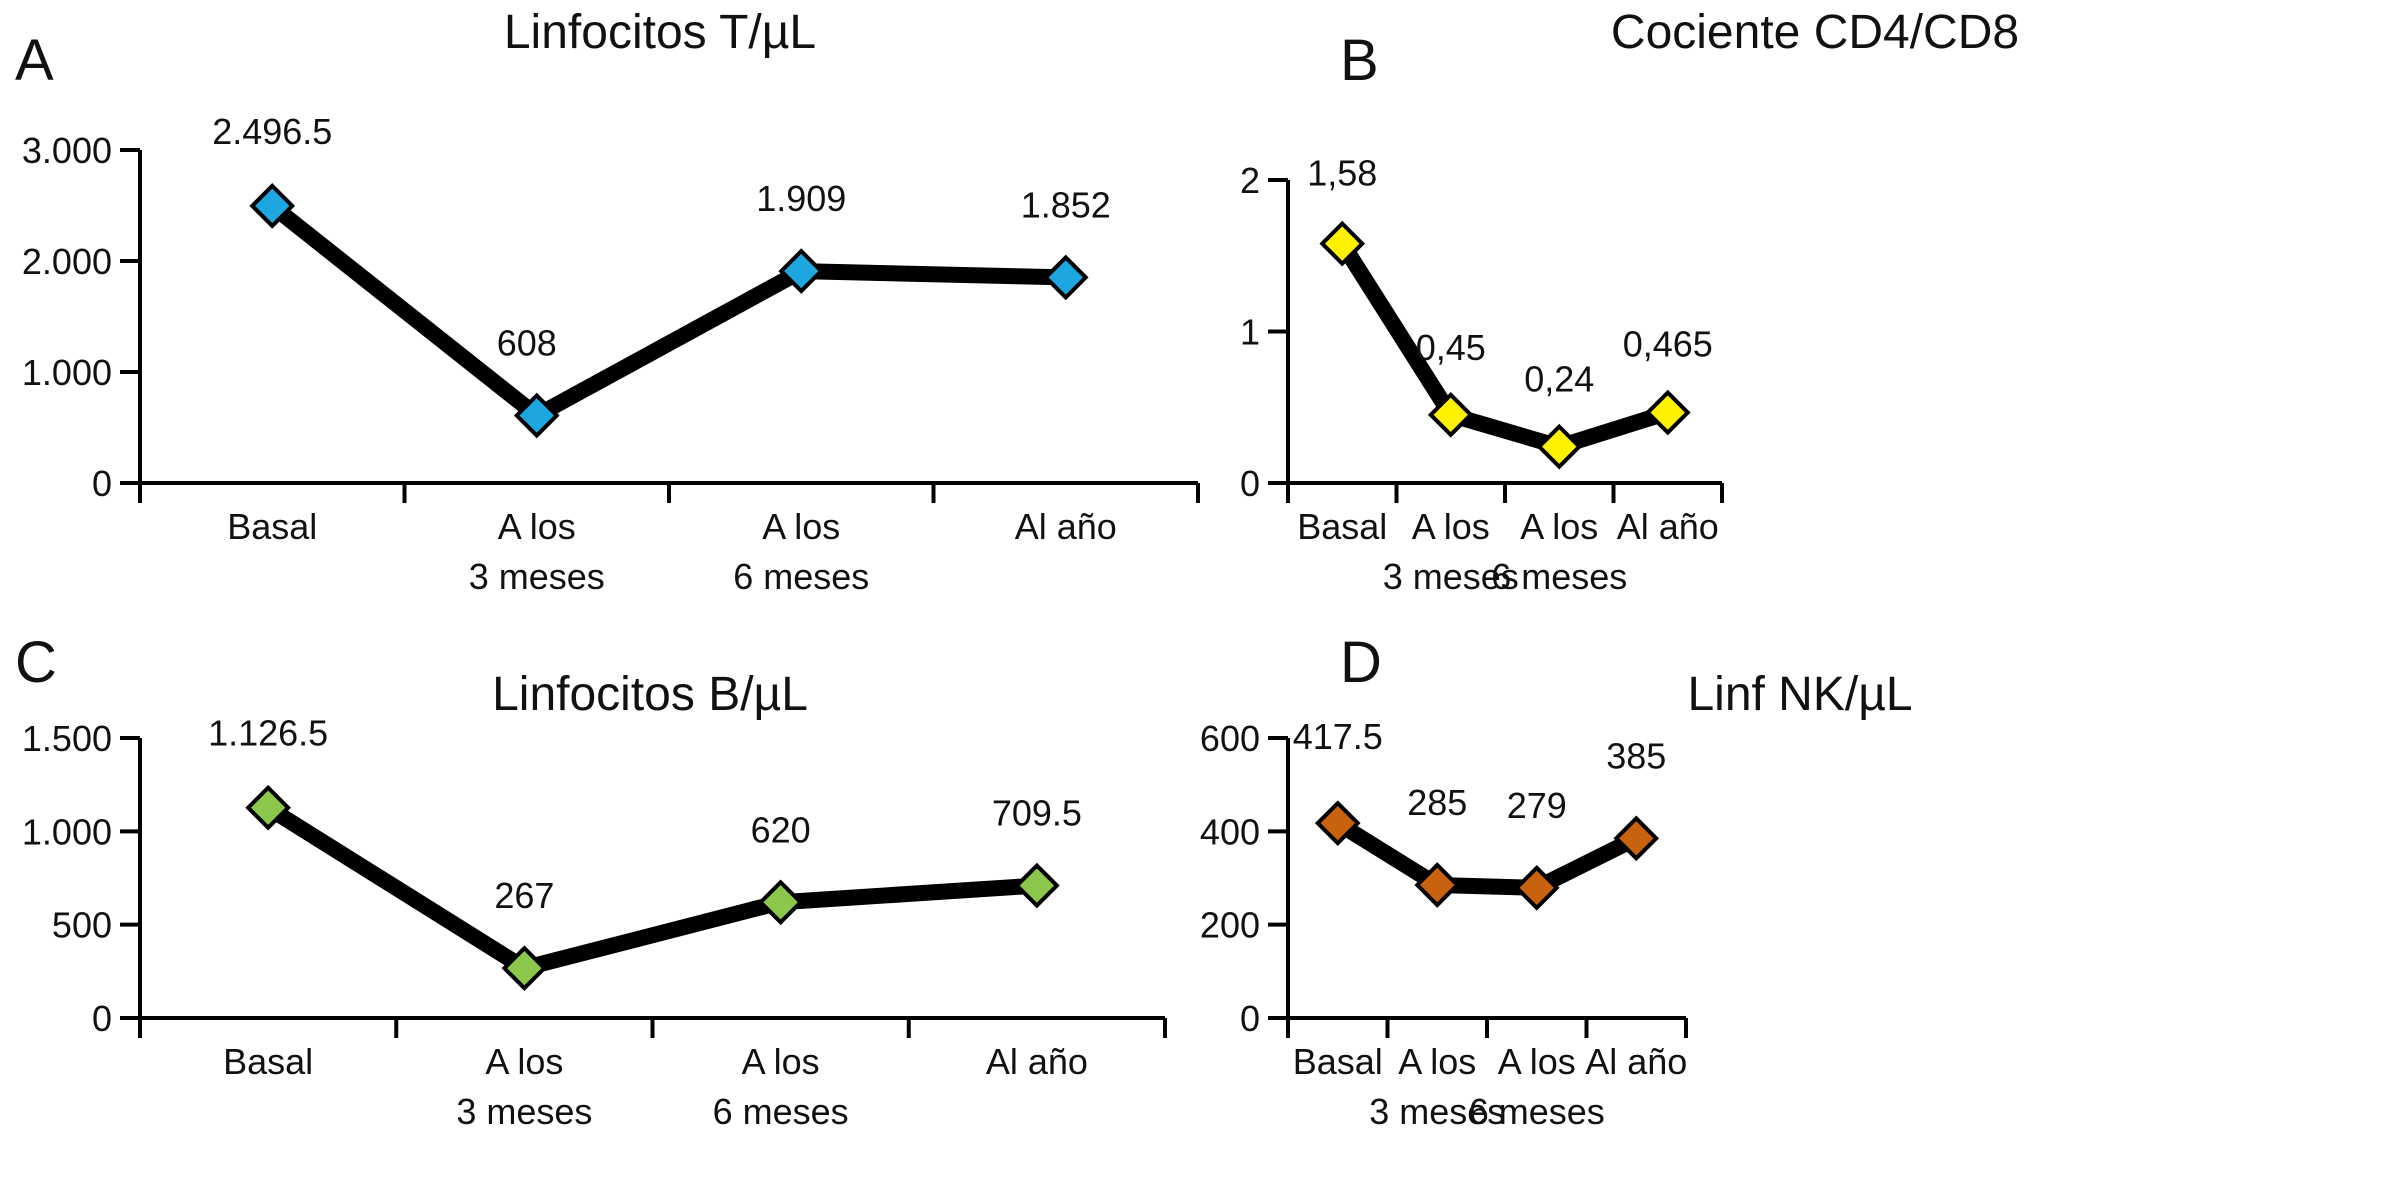 This screenshot has width=2399, height=1190. What do you see at coordinates (1338, 736) in the screenshot?
I see `data-label: 417.5` at bounding box center [1338, 736].